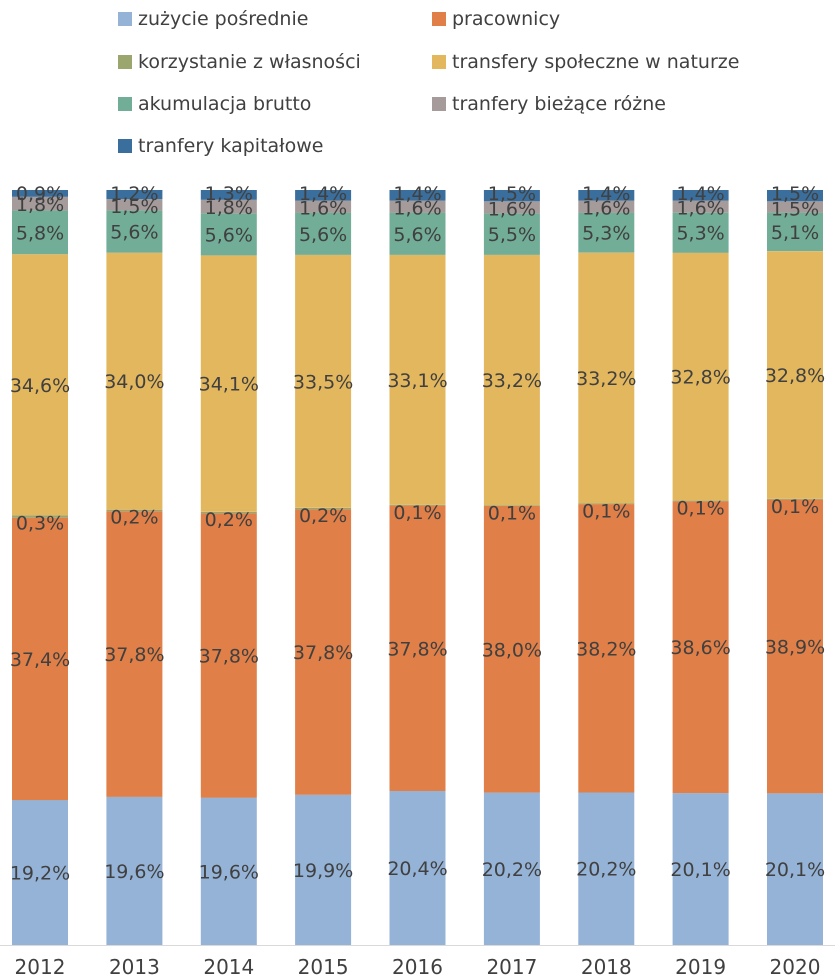 The width and height of the screenshot is (835, 980). I want to click on legend-item: pracownicy, so click(496, 19).